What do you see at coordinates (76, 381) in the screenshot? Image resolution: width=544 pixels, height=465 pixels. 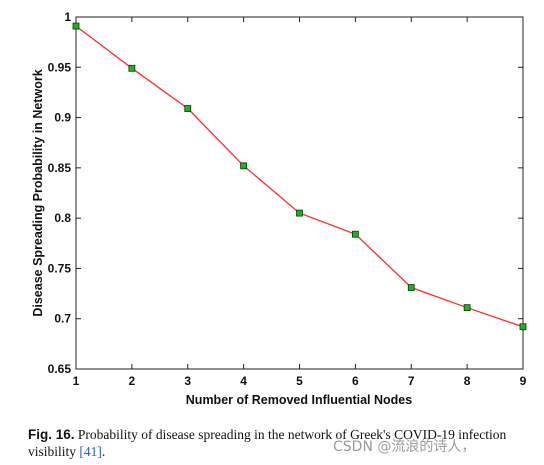 I see `x-tick-label: 1` at bounding box center [76, 381].